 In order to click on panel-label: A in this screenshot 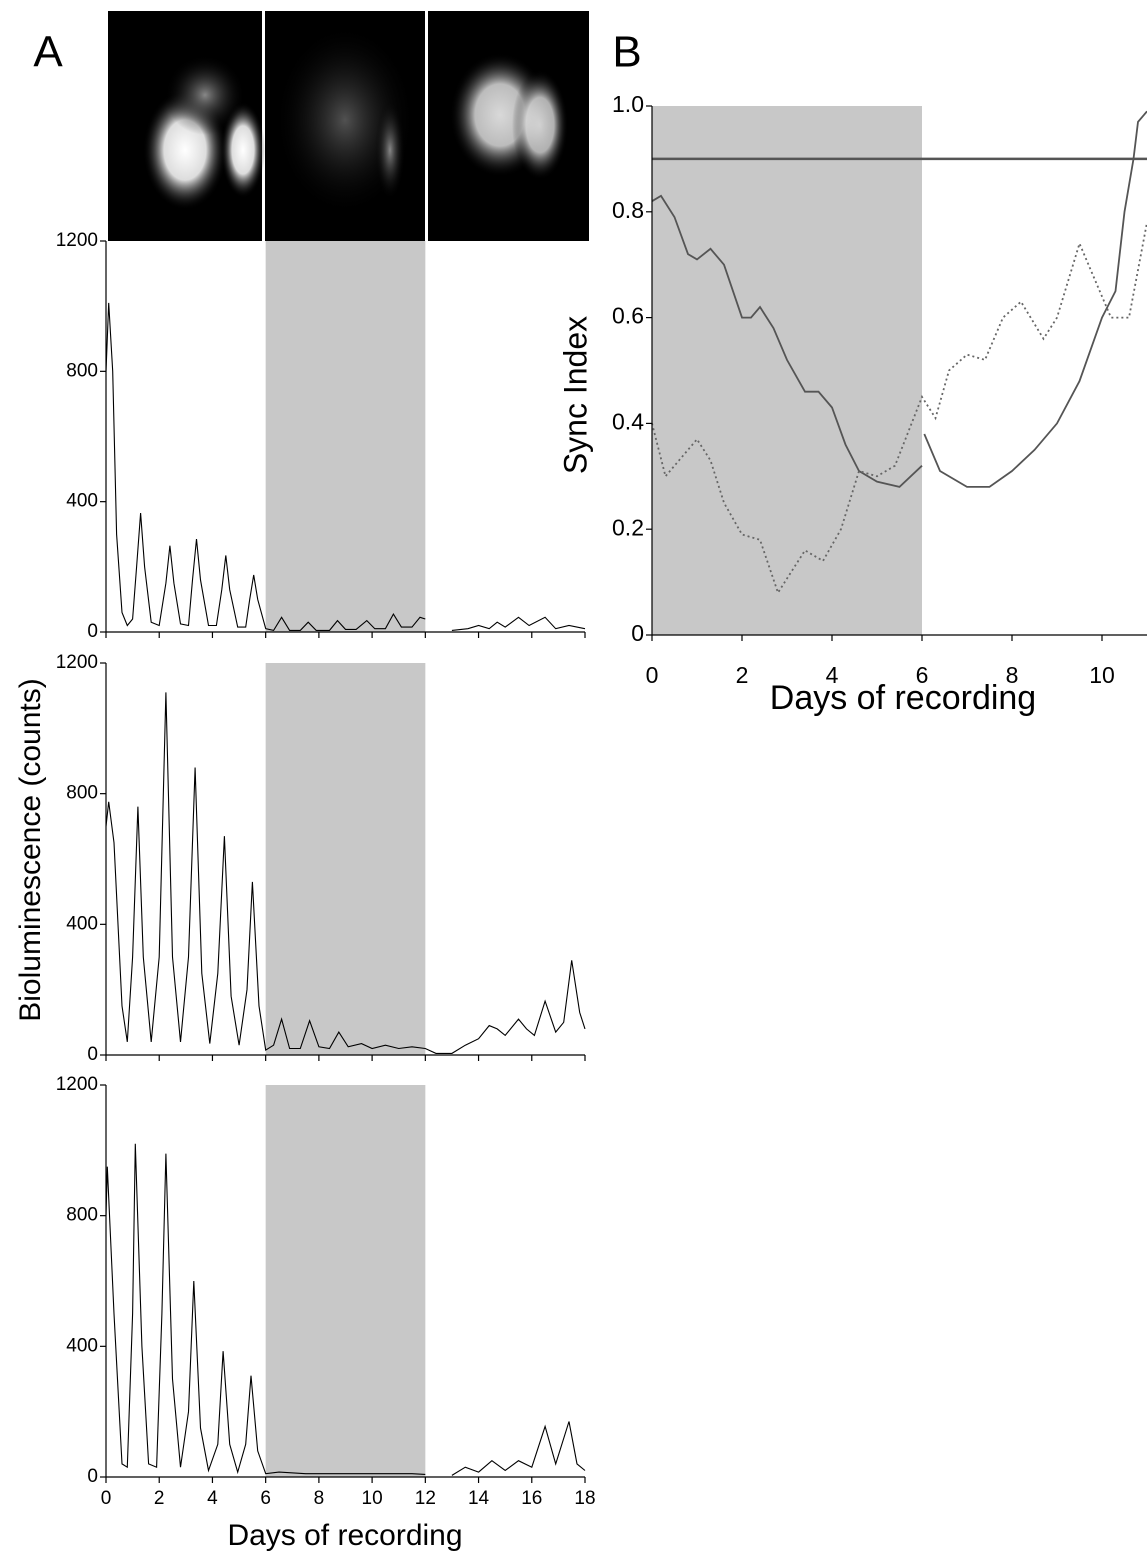, I will do `click(48, 52)`.